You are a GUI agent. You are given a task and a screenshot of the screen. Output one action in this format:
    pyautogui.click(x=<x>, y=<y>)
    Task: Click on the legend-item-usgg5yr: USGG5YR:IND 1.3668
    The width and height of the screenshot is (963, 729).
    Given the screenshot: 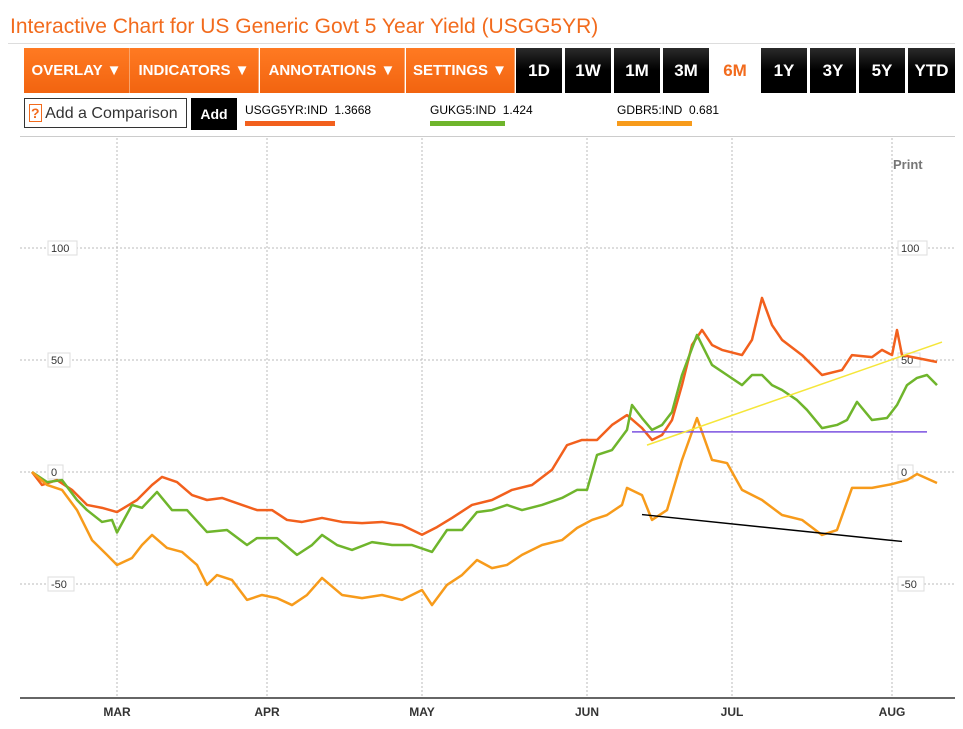 What is the action you would take?
    pyautogui.click(x=308, y=114)
    